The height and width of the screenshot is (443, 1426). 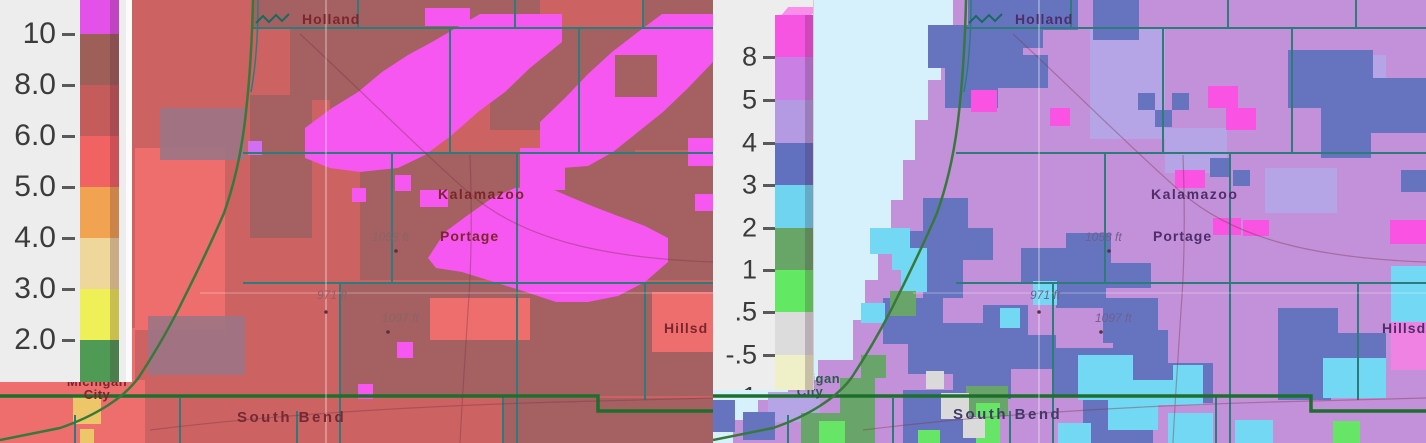 What do you see at coordinates (35, 339) in the screenshot?
I see `tick-label: 2.0` at bounding box center [35, 339].